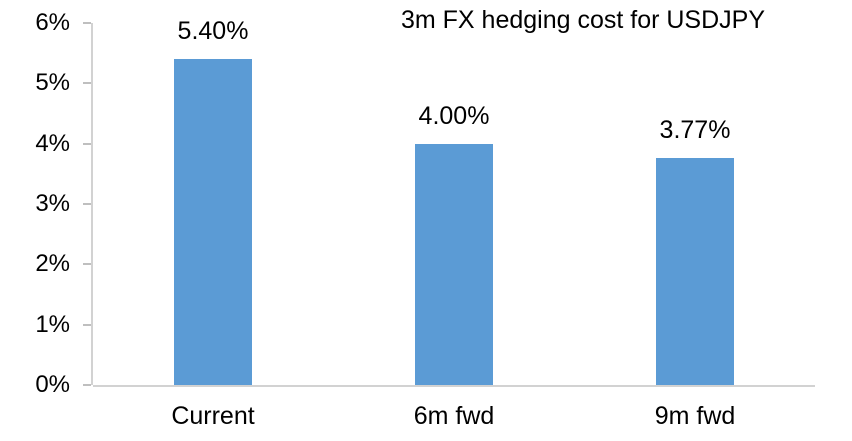 The image size is (852, 441). I want to click on y-axis-label: 2%, so click(52, 264).